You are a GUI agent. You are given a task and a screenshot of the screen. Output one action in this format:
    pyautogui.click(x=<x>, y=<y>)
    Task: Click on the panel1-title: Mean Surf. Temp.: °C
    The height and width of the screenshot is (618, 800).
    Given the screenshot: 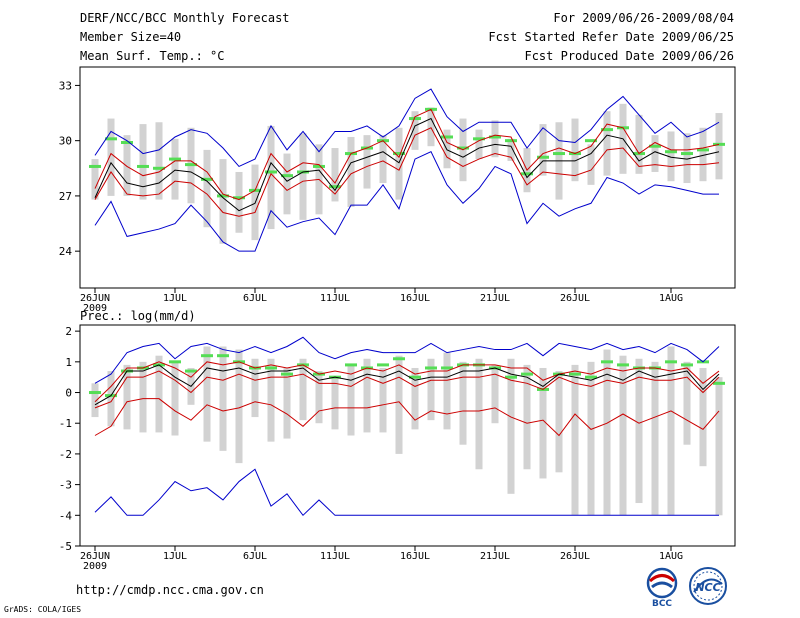 What is the action you would take?
    pyautogui.click(x=152, y=56)
    